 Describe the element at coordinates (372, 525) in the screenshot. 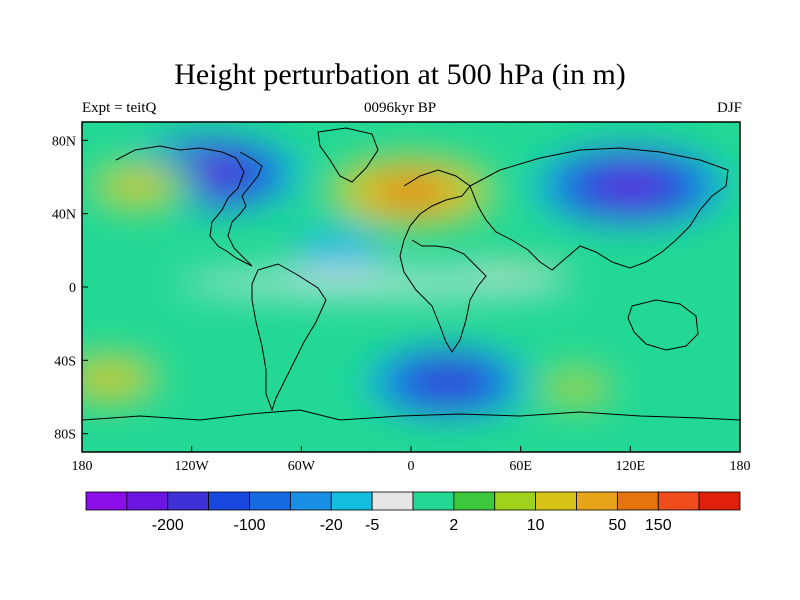

I see `colorbar-label: -5` at that location.